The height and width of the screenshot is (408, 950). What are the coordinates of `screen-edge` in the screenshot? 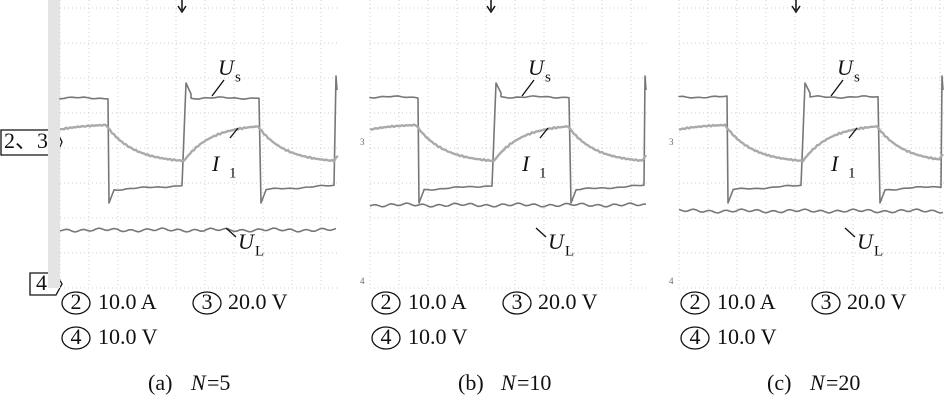 It's located at (54, 144).